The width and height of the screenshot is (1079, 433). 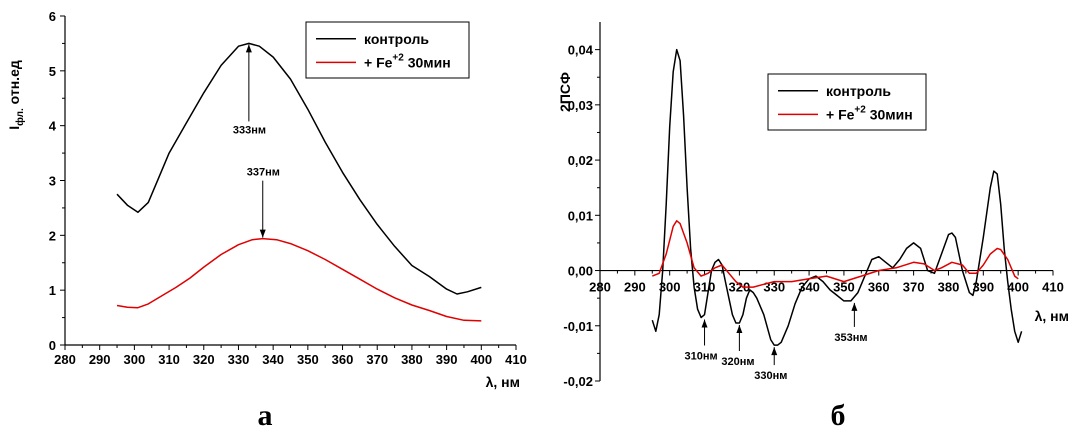 I want to click on y-tick-label: 2, so click(x=52, y=235).